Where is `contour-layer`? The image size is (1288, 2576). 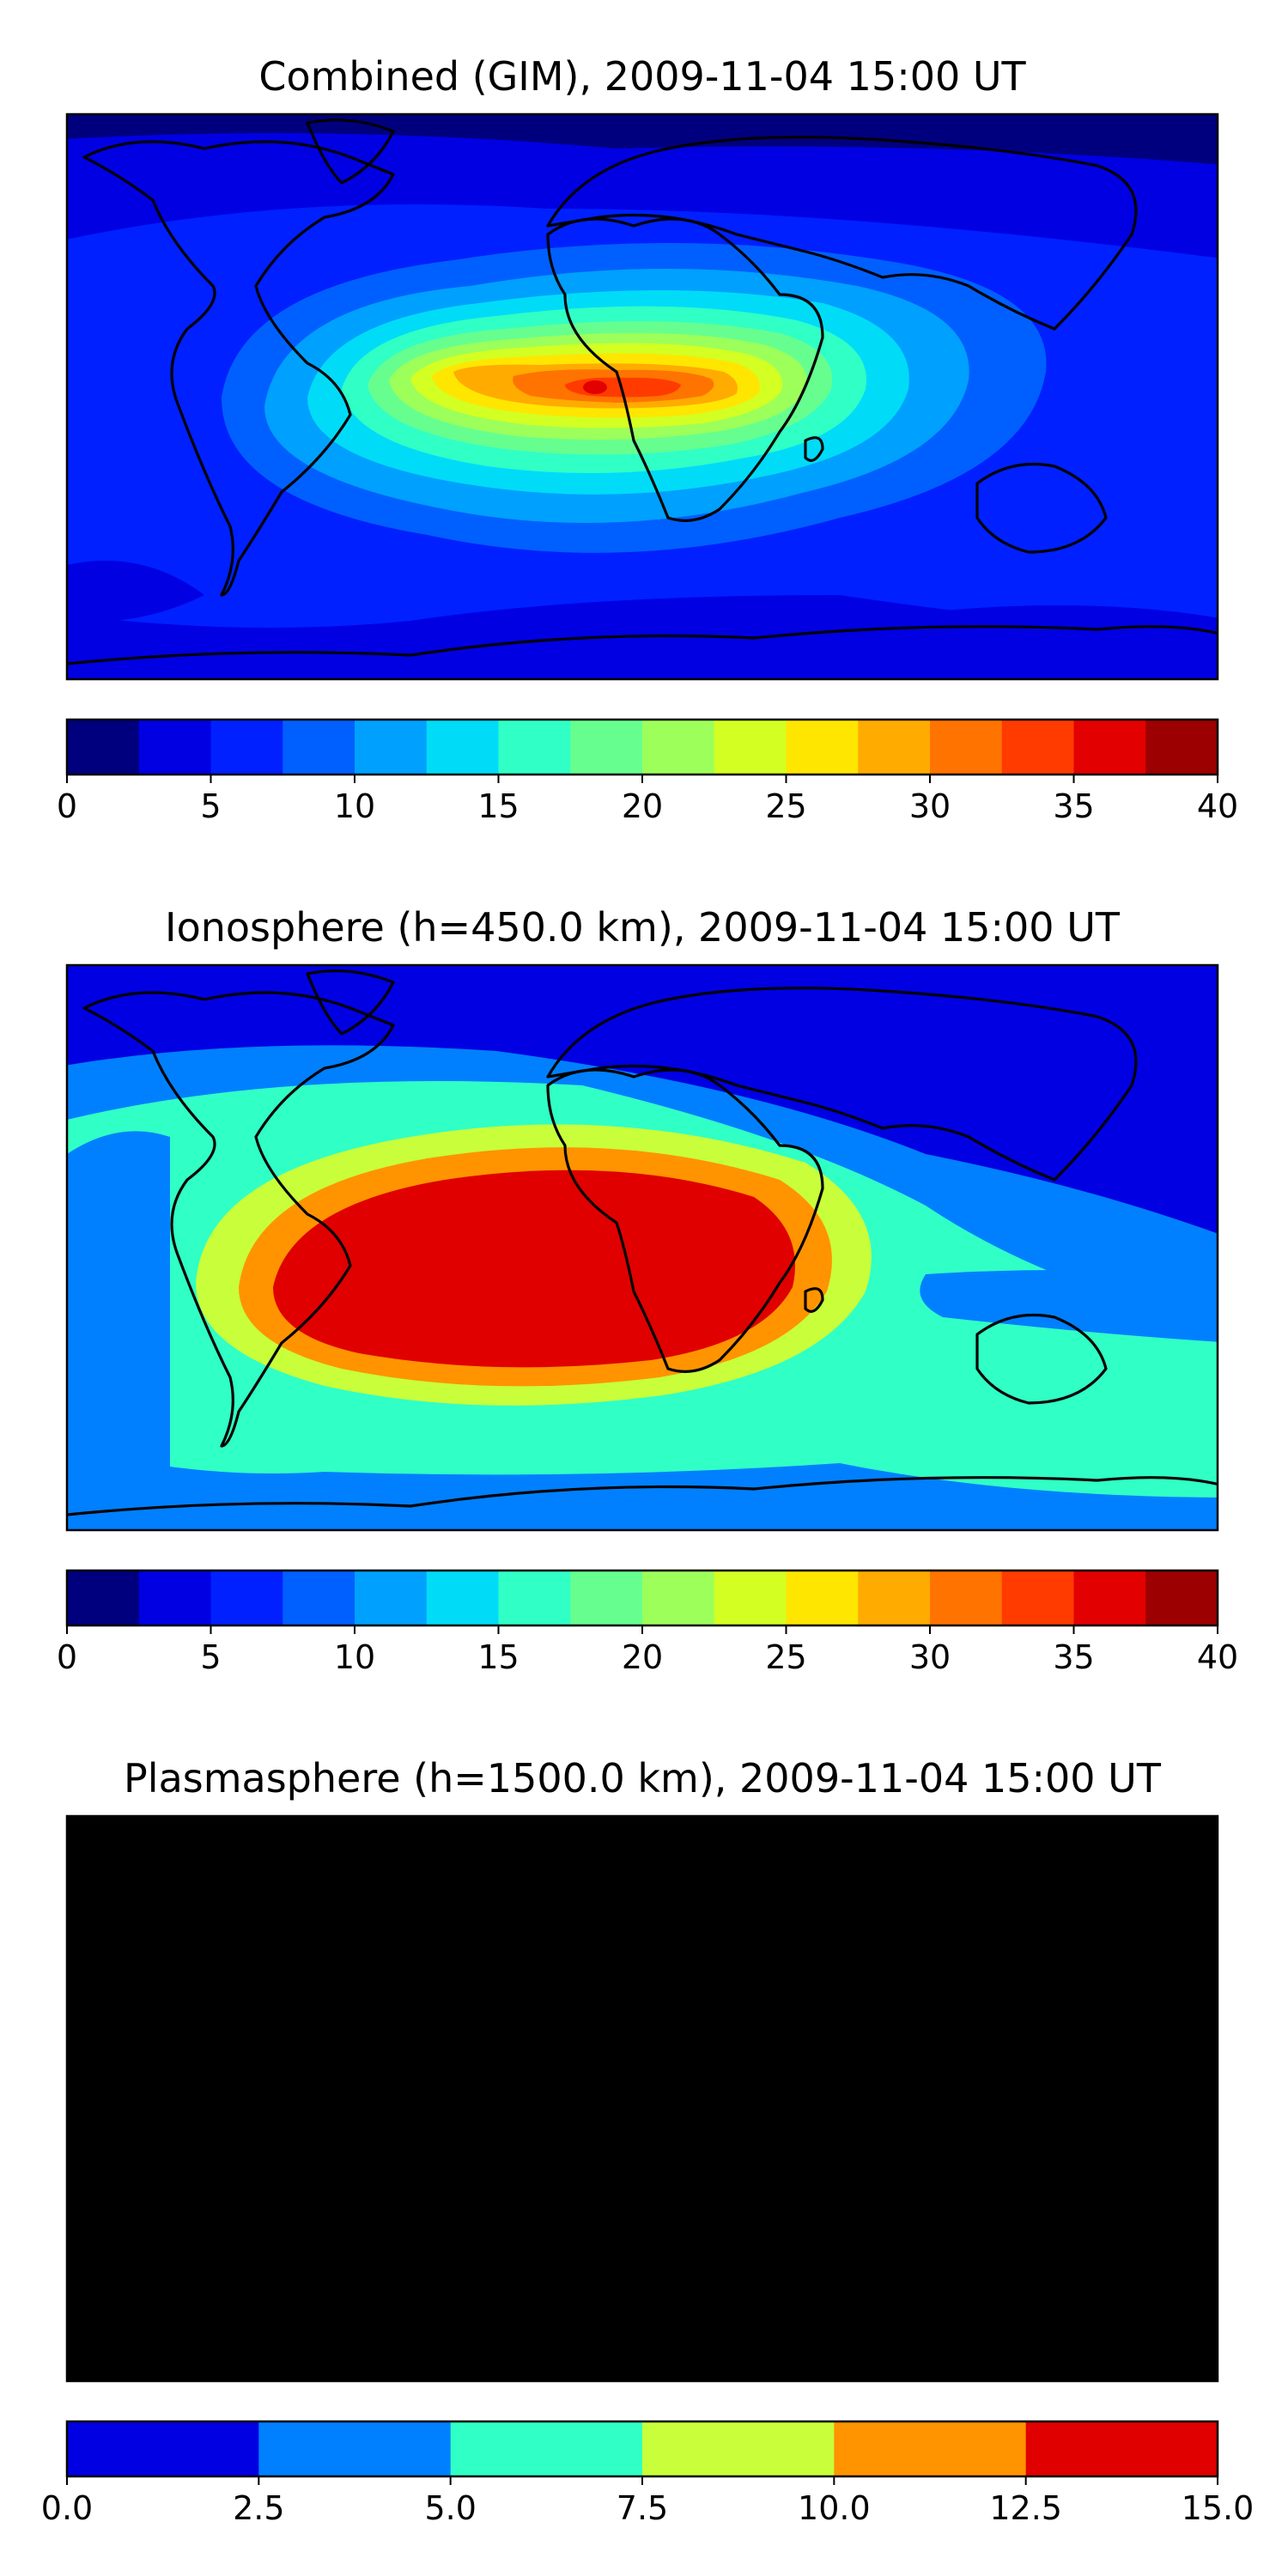 contour-layer is located at coordinates (642, 2092).